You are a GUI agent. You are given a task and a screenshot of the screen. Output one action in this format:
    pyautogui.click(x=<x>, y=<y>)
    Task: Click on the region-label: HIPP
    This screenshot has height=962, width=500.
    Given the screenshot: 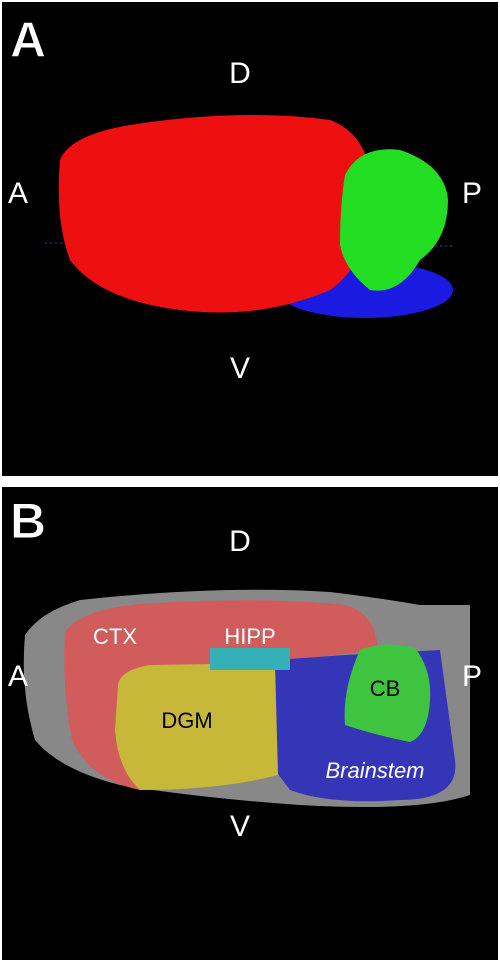 What is the action you would take?
    pyautogui.click(x=249, y=636)
    